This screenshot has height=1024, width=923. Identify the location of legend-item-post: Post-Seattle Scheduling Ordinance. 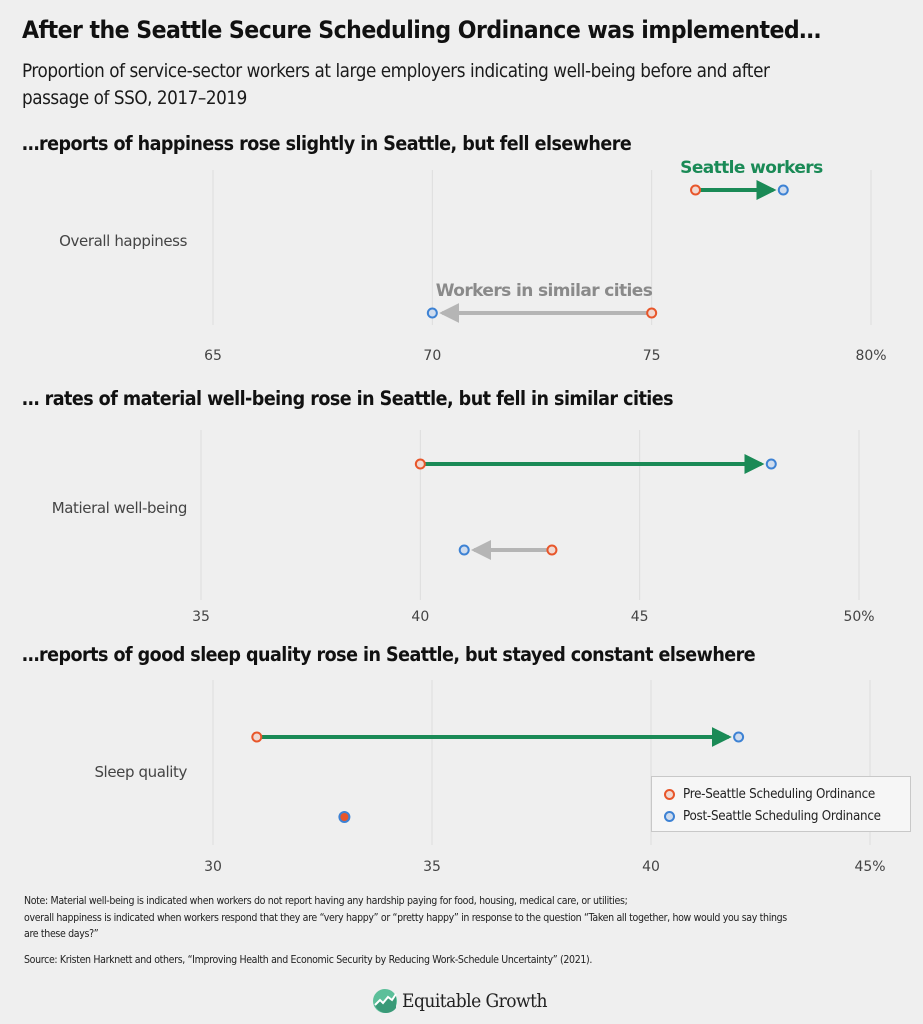
(781, 816).